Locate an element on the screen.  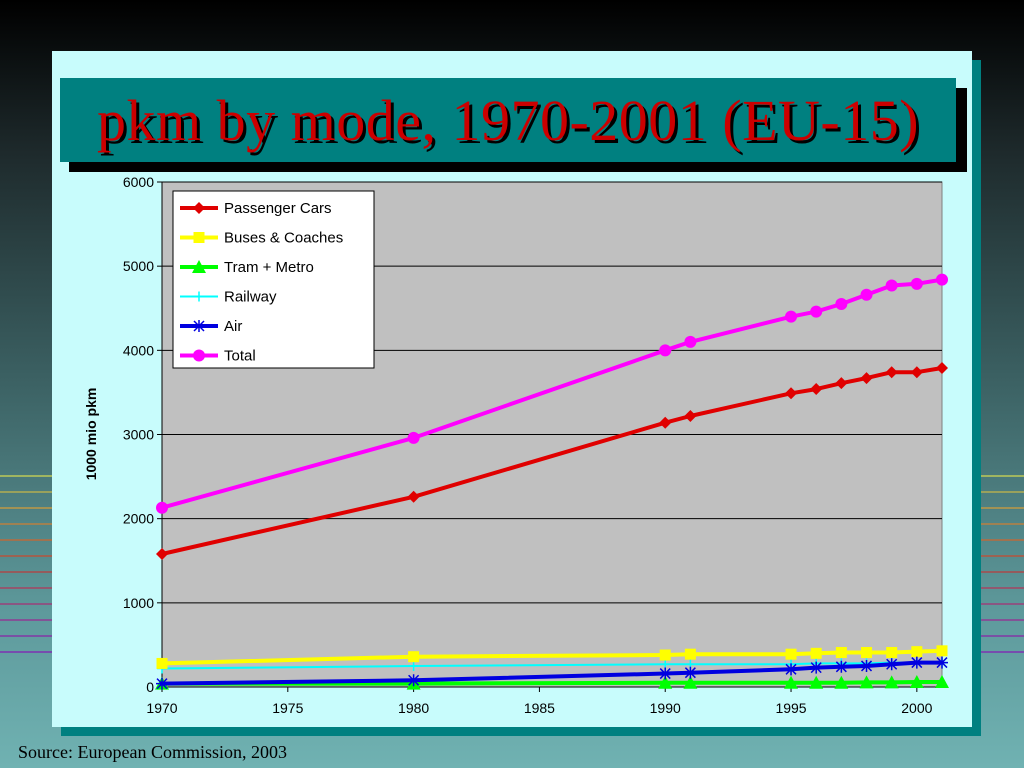
x-tick-label: 1970 is located at coordinates (161, 708).